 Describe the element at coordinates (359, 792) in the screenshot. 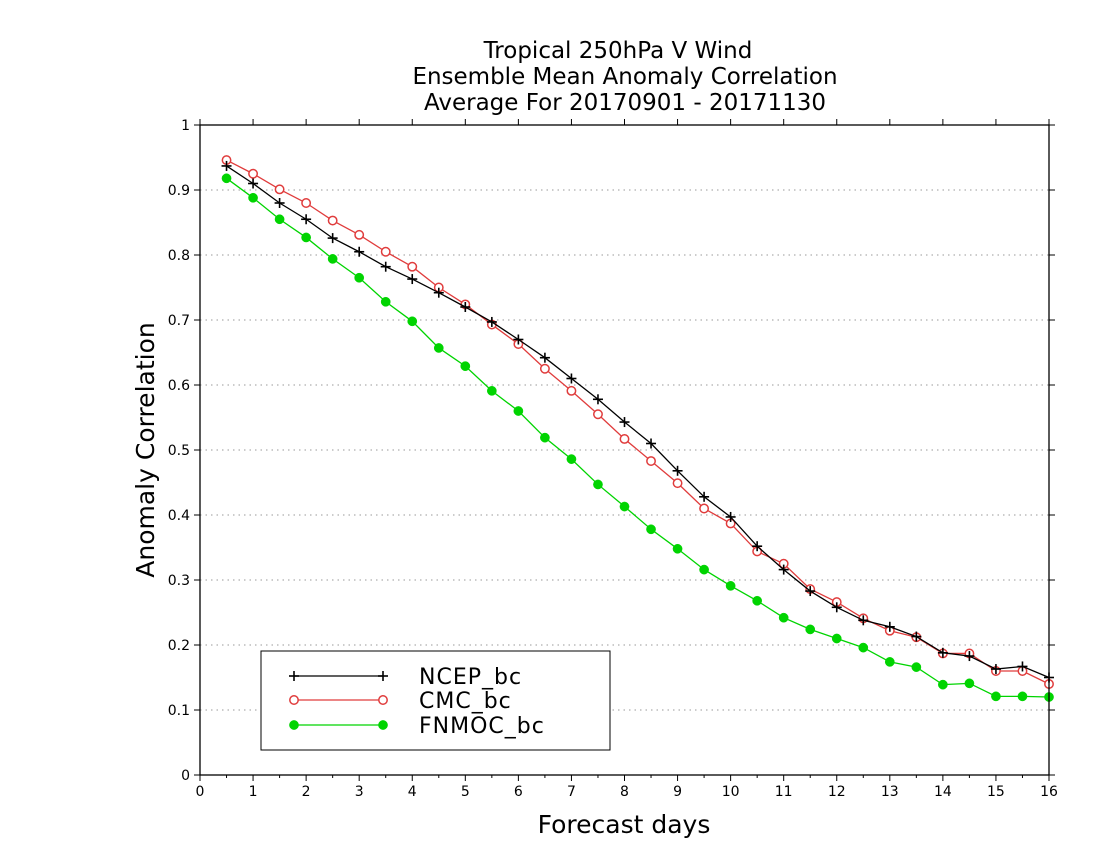

I see `x-tick-label: 3` at that location.